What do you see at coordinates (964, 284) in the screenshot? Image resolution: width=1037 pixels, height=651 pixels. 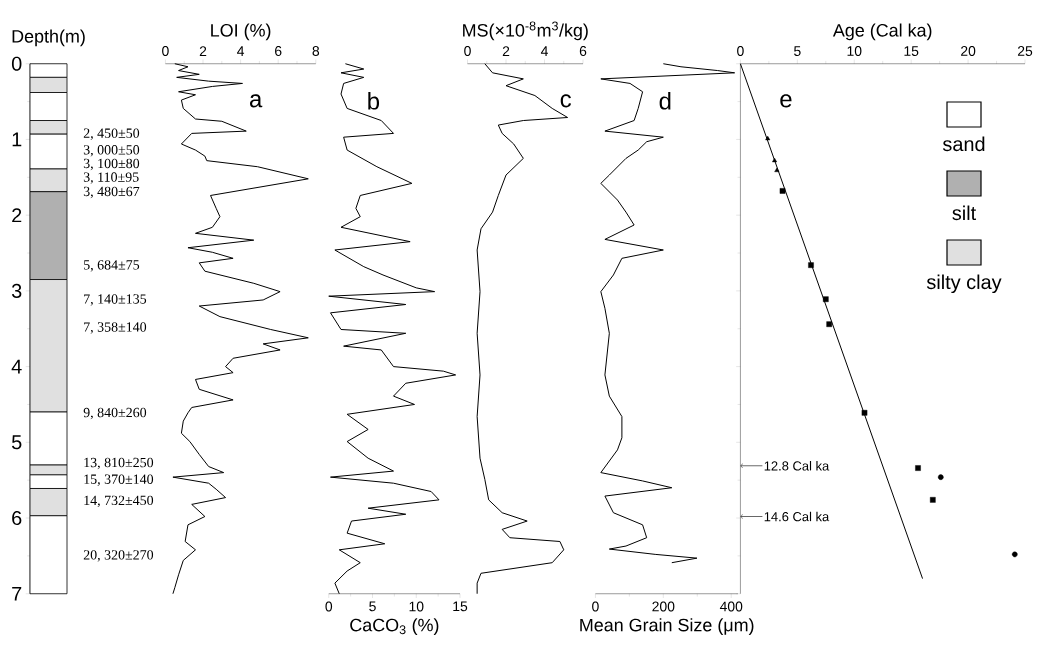 I see `legend-label: silty clay` at bounding box center [964, 284].